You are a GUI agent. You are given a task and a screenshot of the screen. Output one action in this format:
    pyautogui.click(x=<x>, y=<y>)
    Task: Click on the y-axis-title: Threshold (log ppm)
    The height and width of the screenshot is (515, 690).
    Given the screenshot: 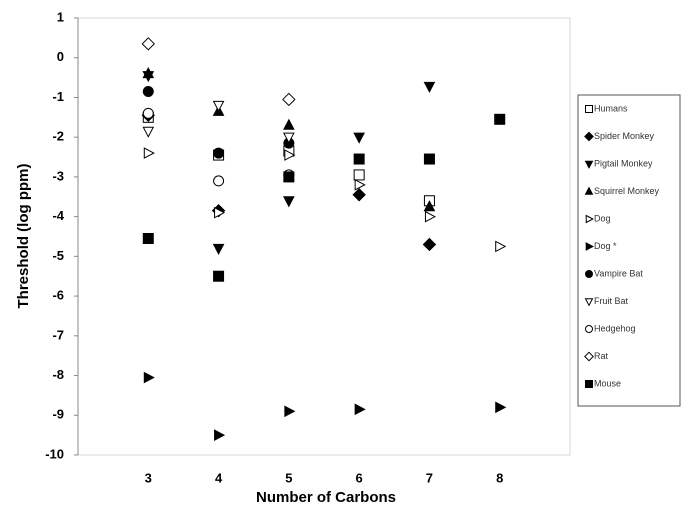 What is the action you would take?
    pyautogui.click(x=23, y=236)
    